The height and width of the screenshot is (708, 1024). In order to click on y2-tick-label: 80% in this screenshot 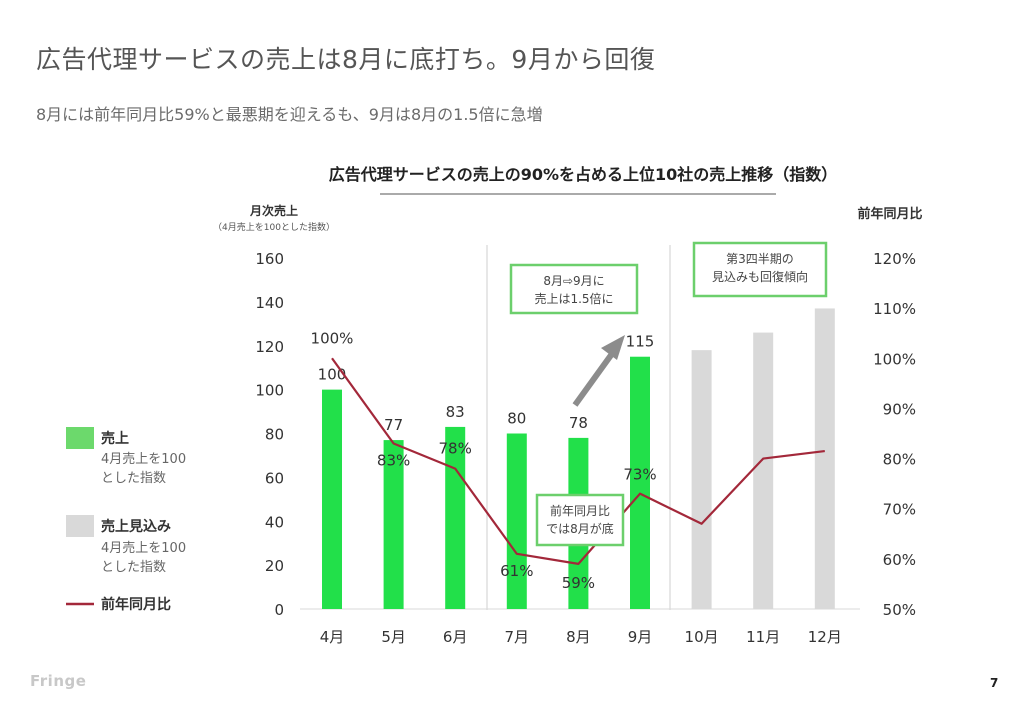, I will do `click(899, 460)`.